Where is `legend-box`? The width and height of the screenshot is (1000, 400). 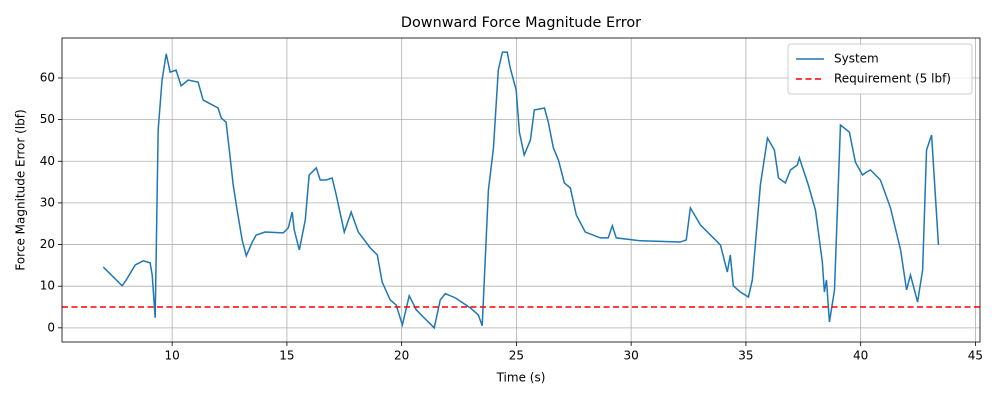
legend-box is located at coordinates (880, 69).